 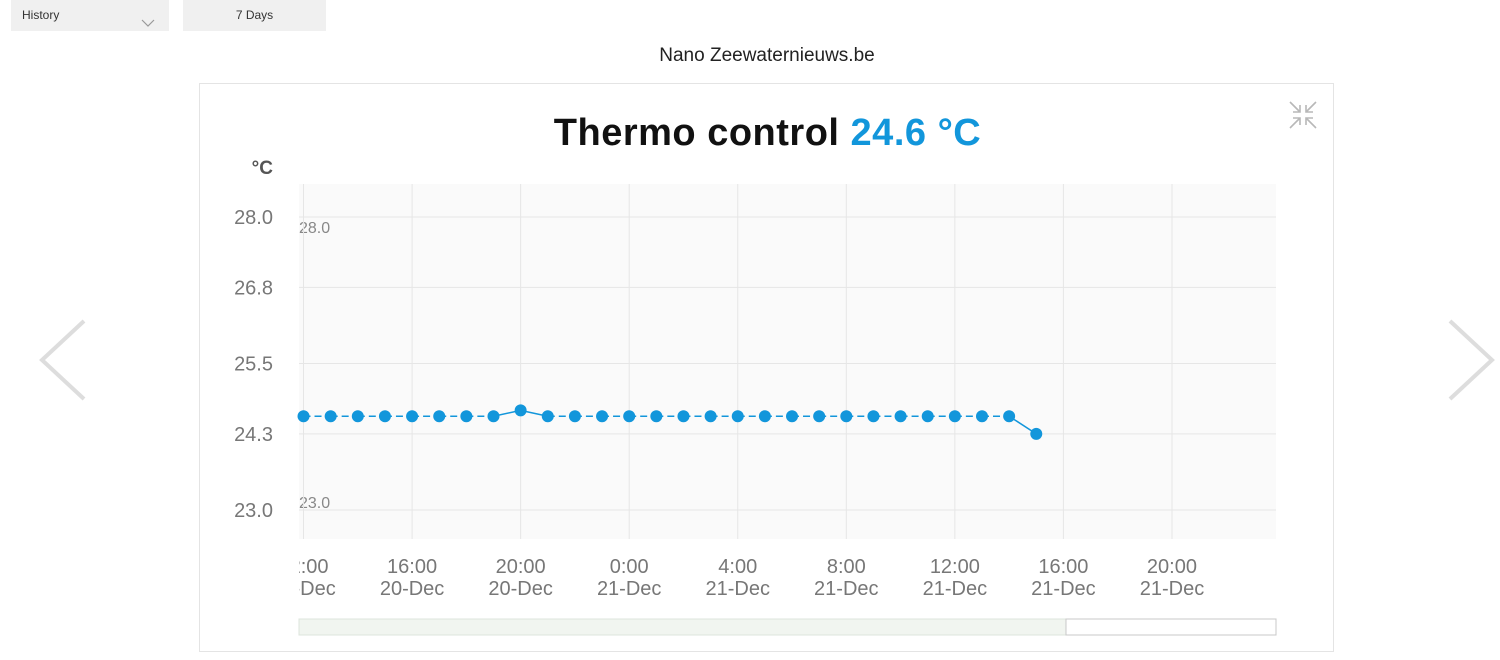 I want to click on navigator-window-handle, so click(x=1171, y=627).